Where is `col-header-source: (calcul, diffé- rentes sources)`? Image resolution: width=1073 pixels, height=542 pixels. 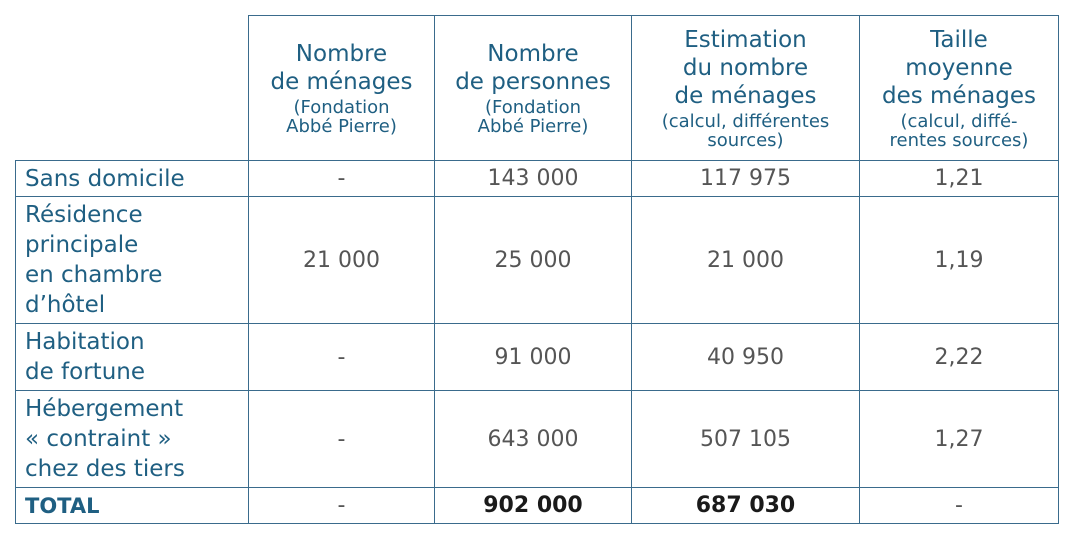 col-header-source: (calcul, diffé- rentes sources) is located at coordinates (959, 131).